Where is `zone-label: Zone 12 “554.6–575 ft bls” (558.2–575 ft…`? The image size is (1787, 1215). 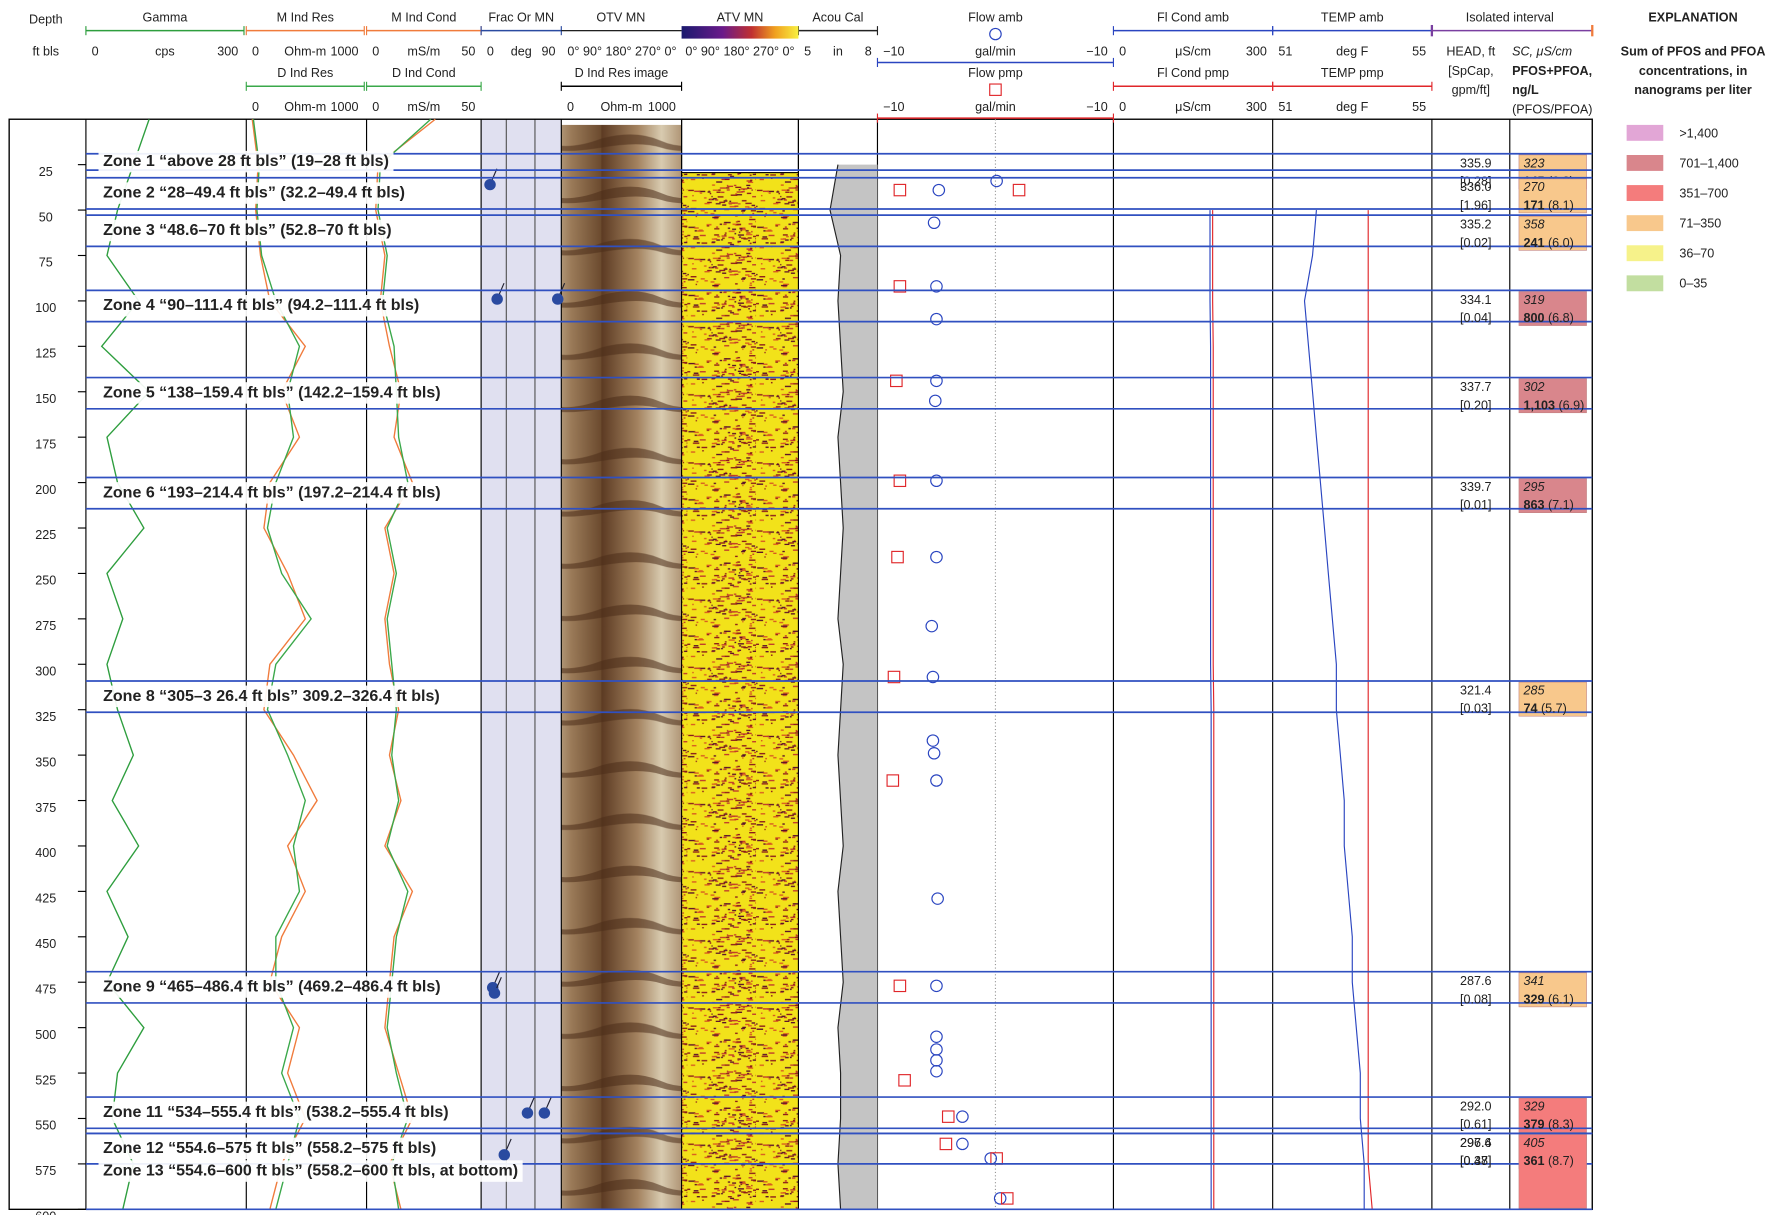
zone-label: Zone 12 “554.6–575 ft bls” (558.2–575 ft… is located at coordinates (269, 1148).